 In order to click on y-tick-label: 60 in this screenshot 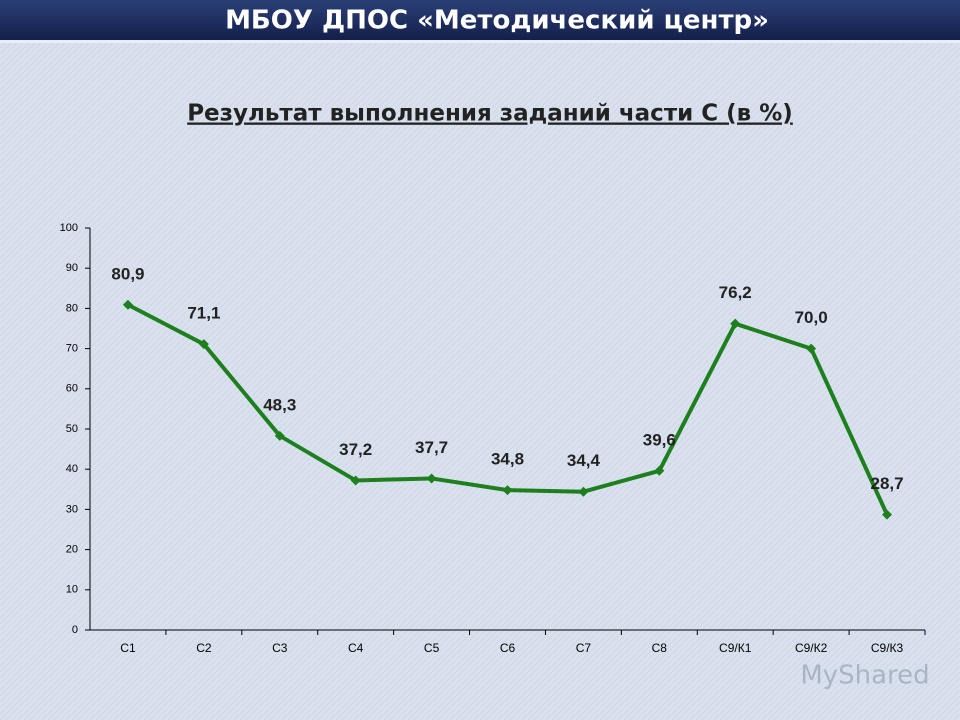, I will do `click(72, 389)`.